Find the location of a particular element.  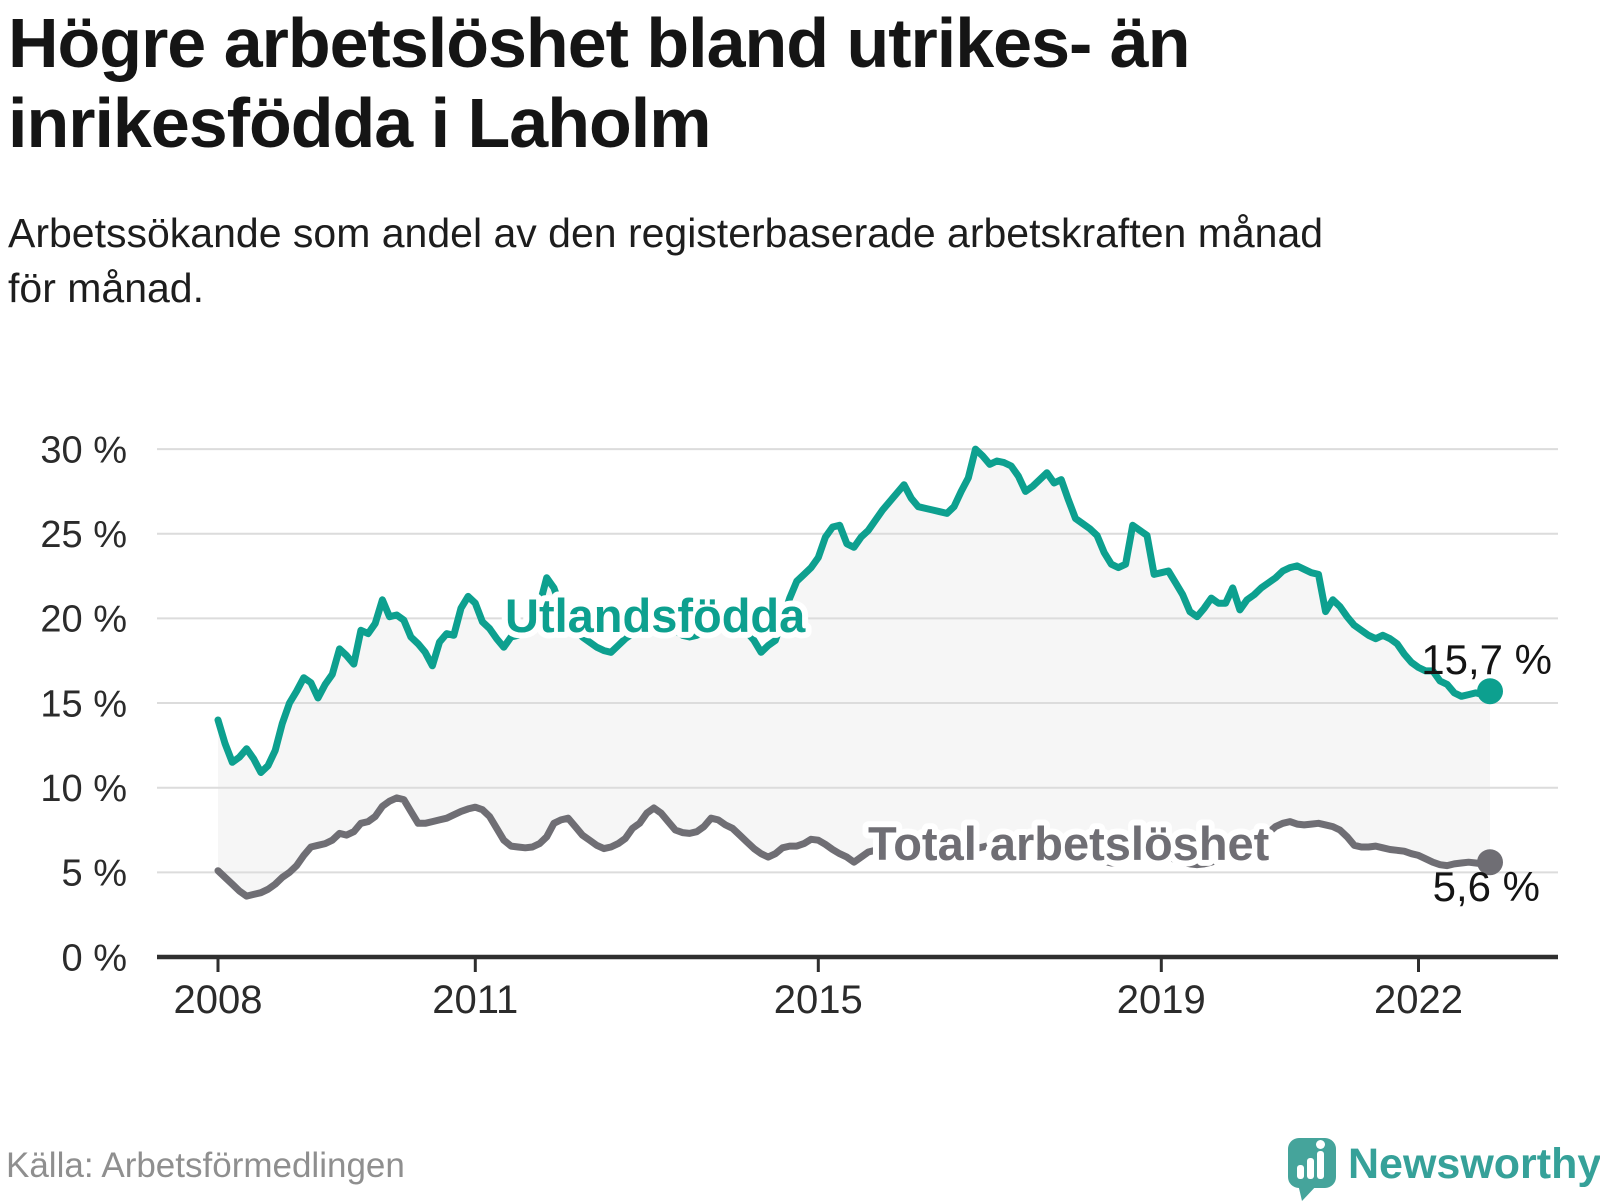

end-value-label-total: 5,6 % is located at coordinates (1486, 886).